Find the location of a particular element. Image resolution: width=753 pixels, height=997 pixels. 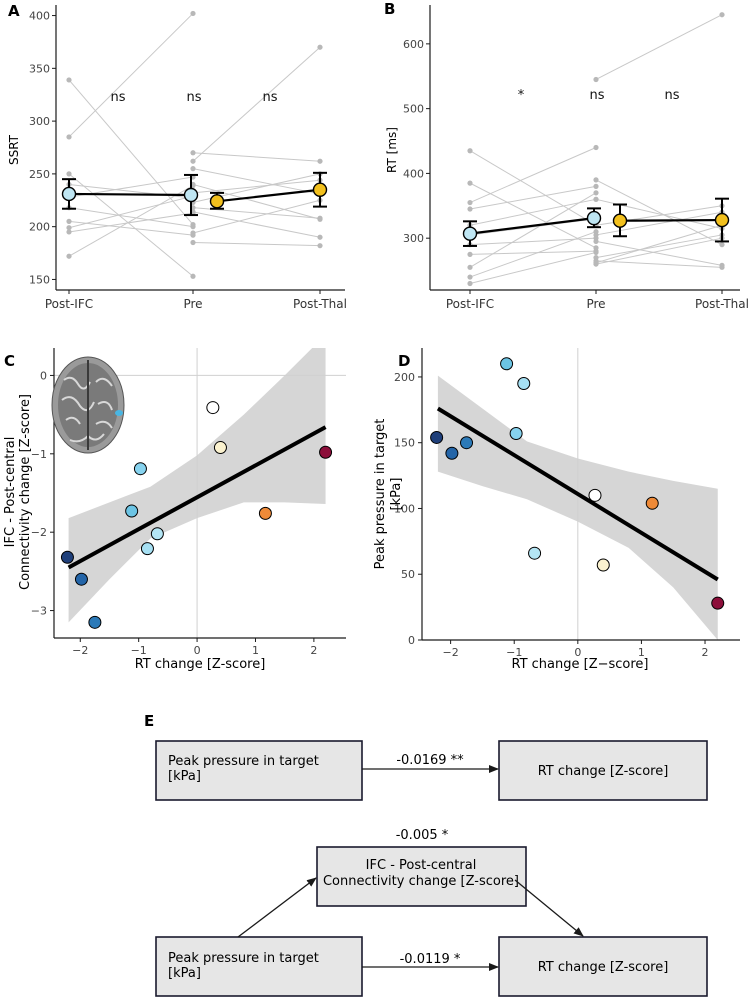

top-predictor-box is located at coordinates (259, 770).